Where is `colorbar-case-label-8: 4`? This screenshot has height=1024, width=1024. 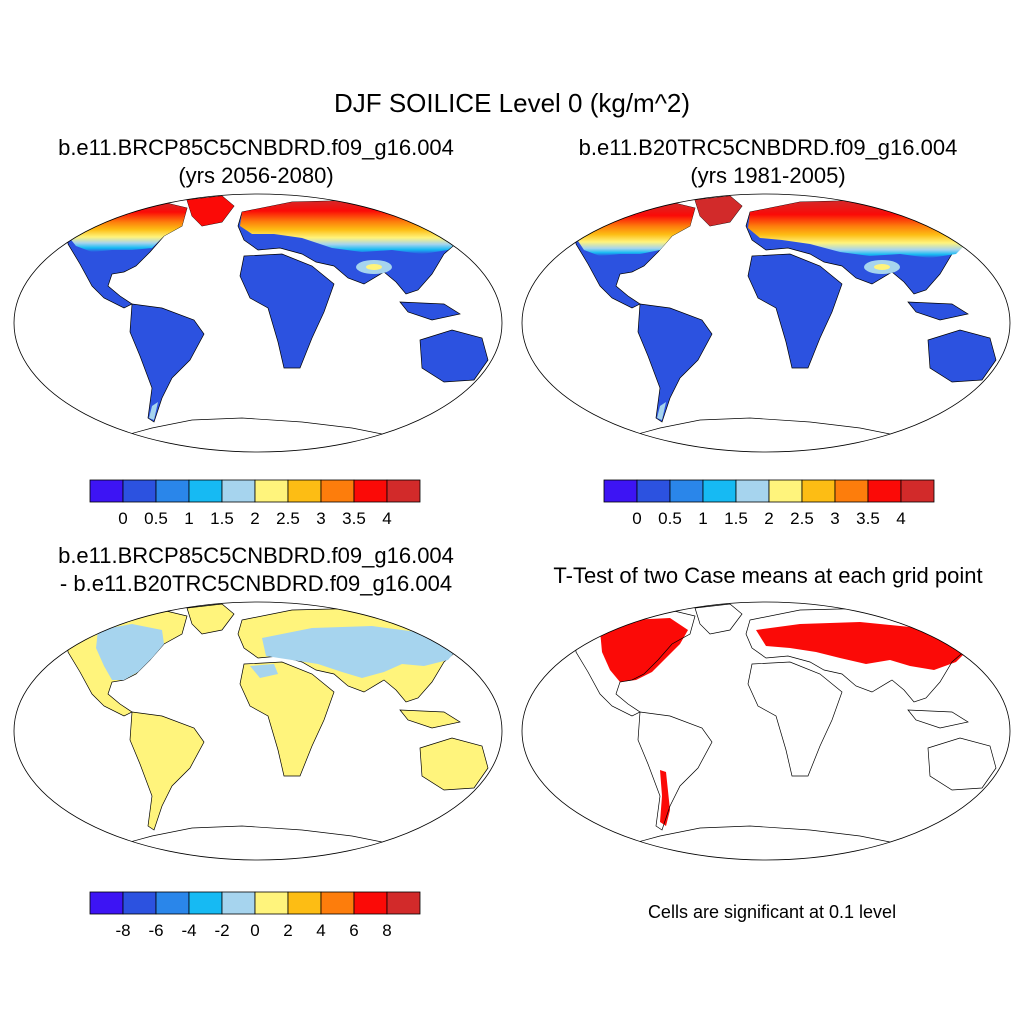
colorbar-case-label-8: 4 is located at coordinates (386, 518).